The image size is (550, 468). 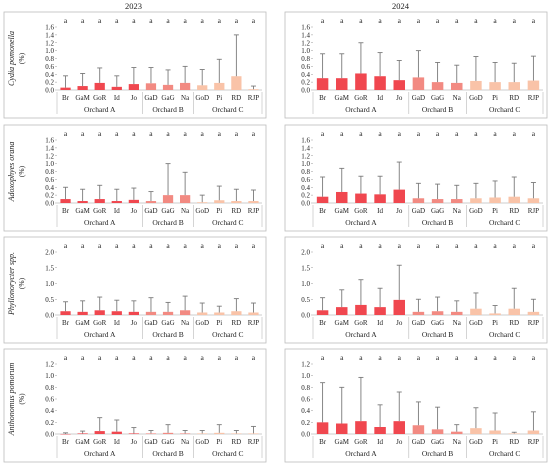 What do you see at coordinates (117, 323) in the screenshot?
I see `panel-2023-2-xtick-Id: Id` at bounding box center [117, 323].